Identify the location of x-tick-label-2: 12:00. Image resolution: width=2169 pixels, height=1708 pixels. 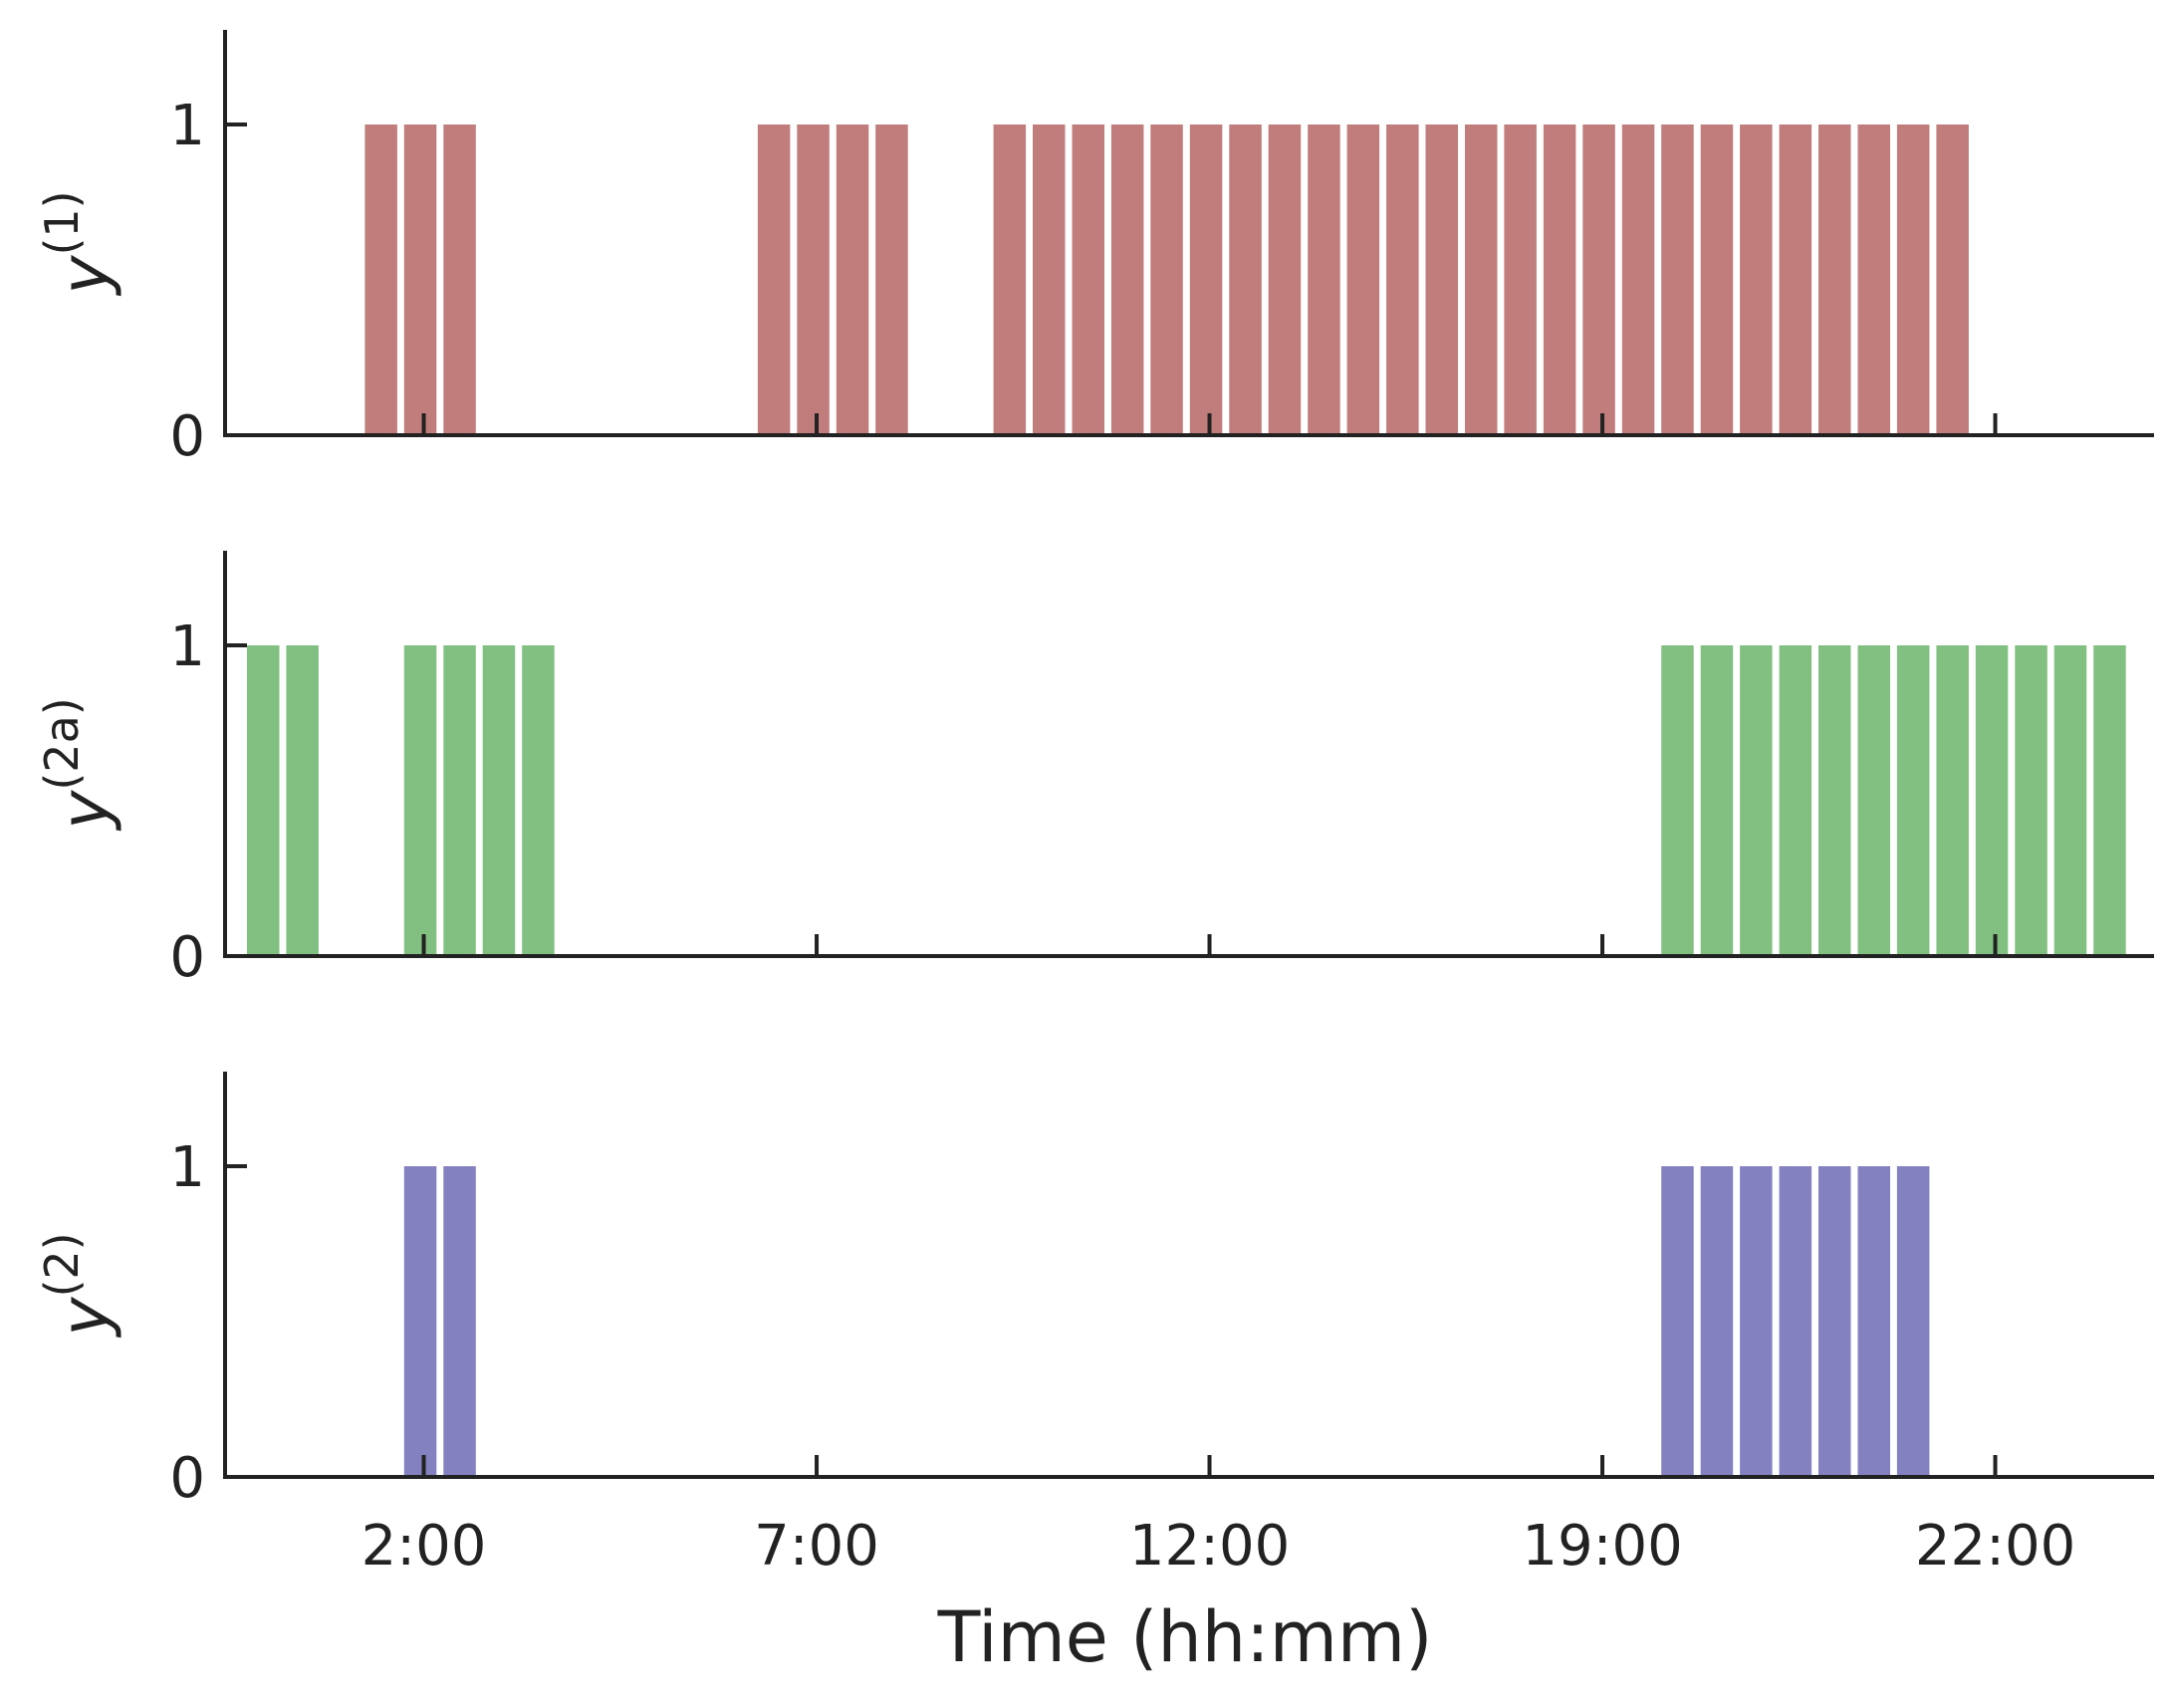
(1209, 1546).